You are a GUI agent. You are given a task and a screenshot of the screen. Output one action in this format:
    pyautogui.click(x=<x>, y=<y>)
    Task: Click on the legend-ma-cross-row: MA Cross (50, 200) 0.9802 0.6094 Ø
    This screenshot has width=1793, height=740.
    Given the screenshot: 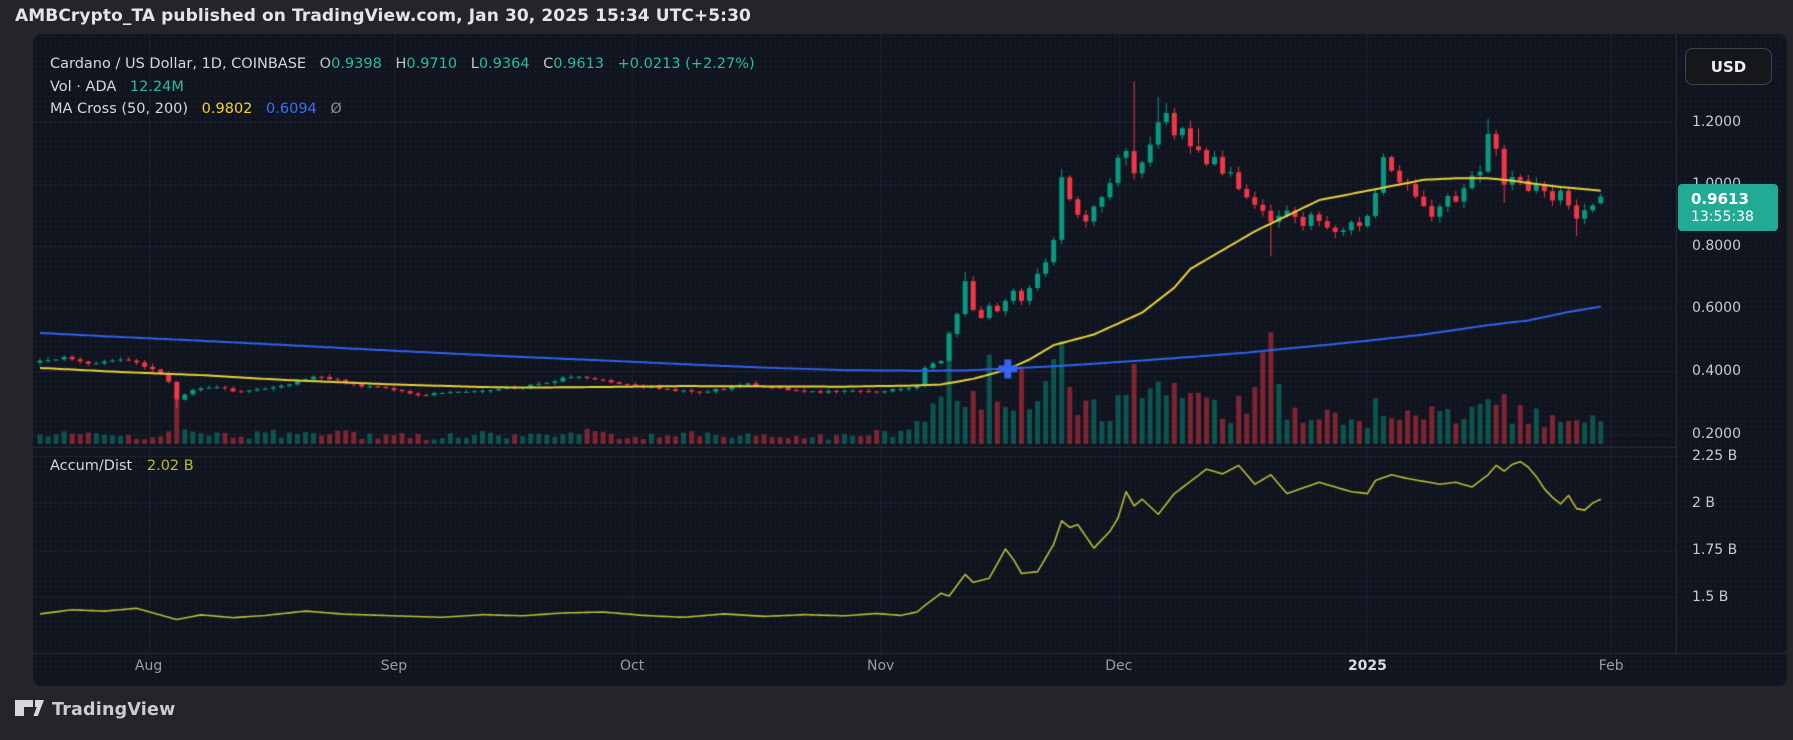 What is the action you would take?
    pyautogui.click(x=196, y=109)
    